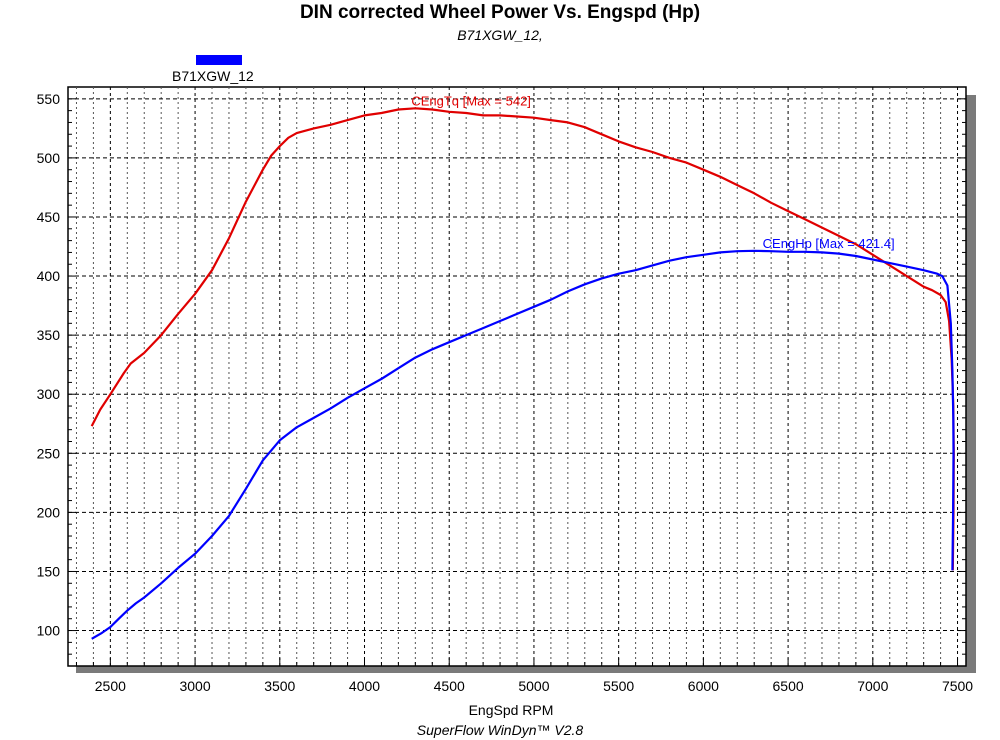 The image size is (1000, 740). Describe the element at coordinates (49, 158) in the screenshot. I see `y-tick-label: 500` at that location.